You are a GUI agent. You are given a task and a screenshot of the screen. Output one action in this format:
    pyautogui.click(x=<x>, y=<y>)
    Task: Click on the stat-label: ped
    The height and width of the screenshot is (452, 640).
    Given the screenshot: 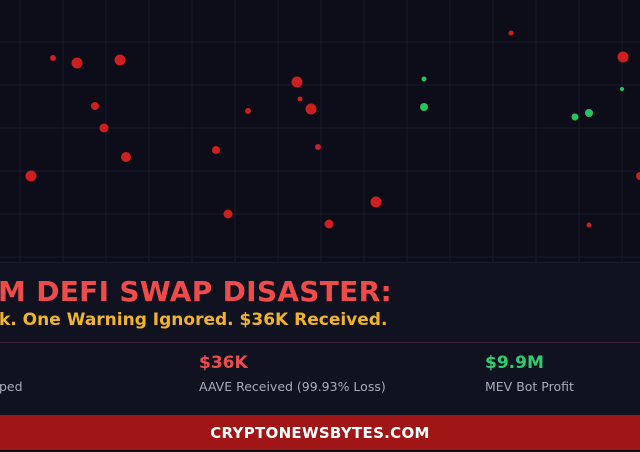 What is the action you would take?
    pyautogui.click(x=11, y=386)
    